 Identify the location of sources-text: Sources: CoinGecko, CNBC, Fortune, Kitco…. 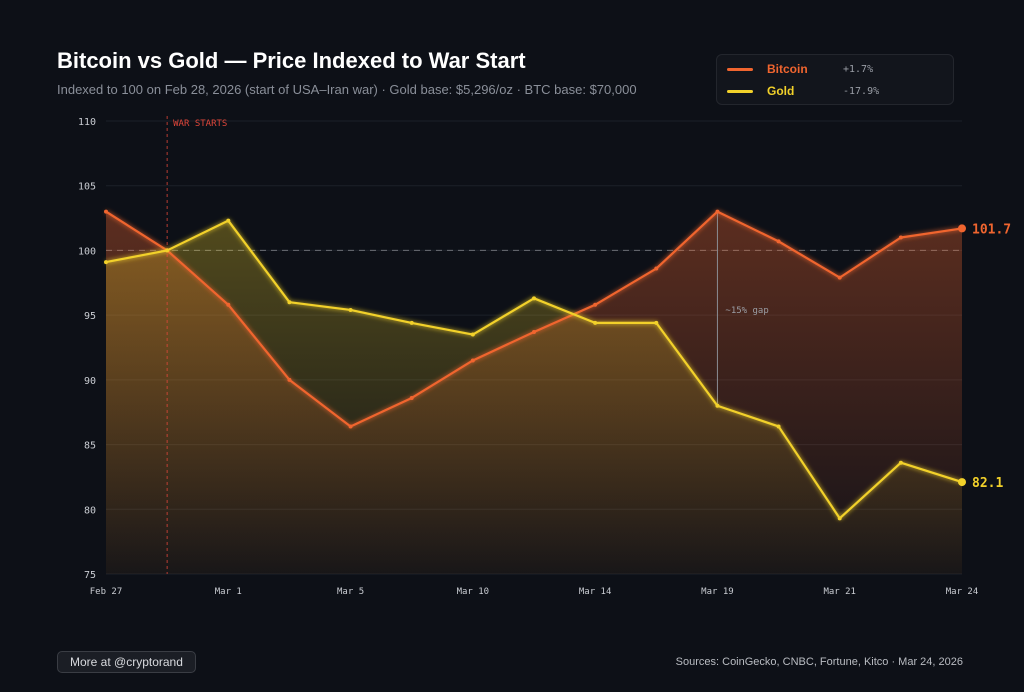
(819, 662).